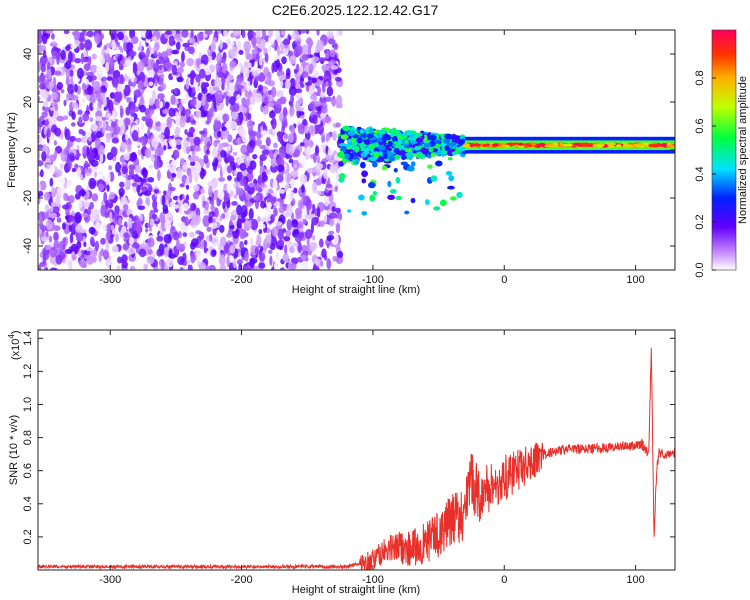  What do you see at coordinates (28, 54) in the screenshot?
I see `y-tick-label: 40` at bounding box center [28, 54].